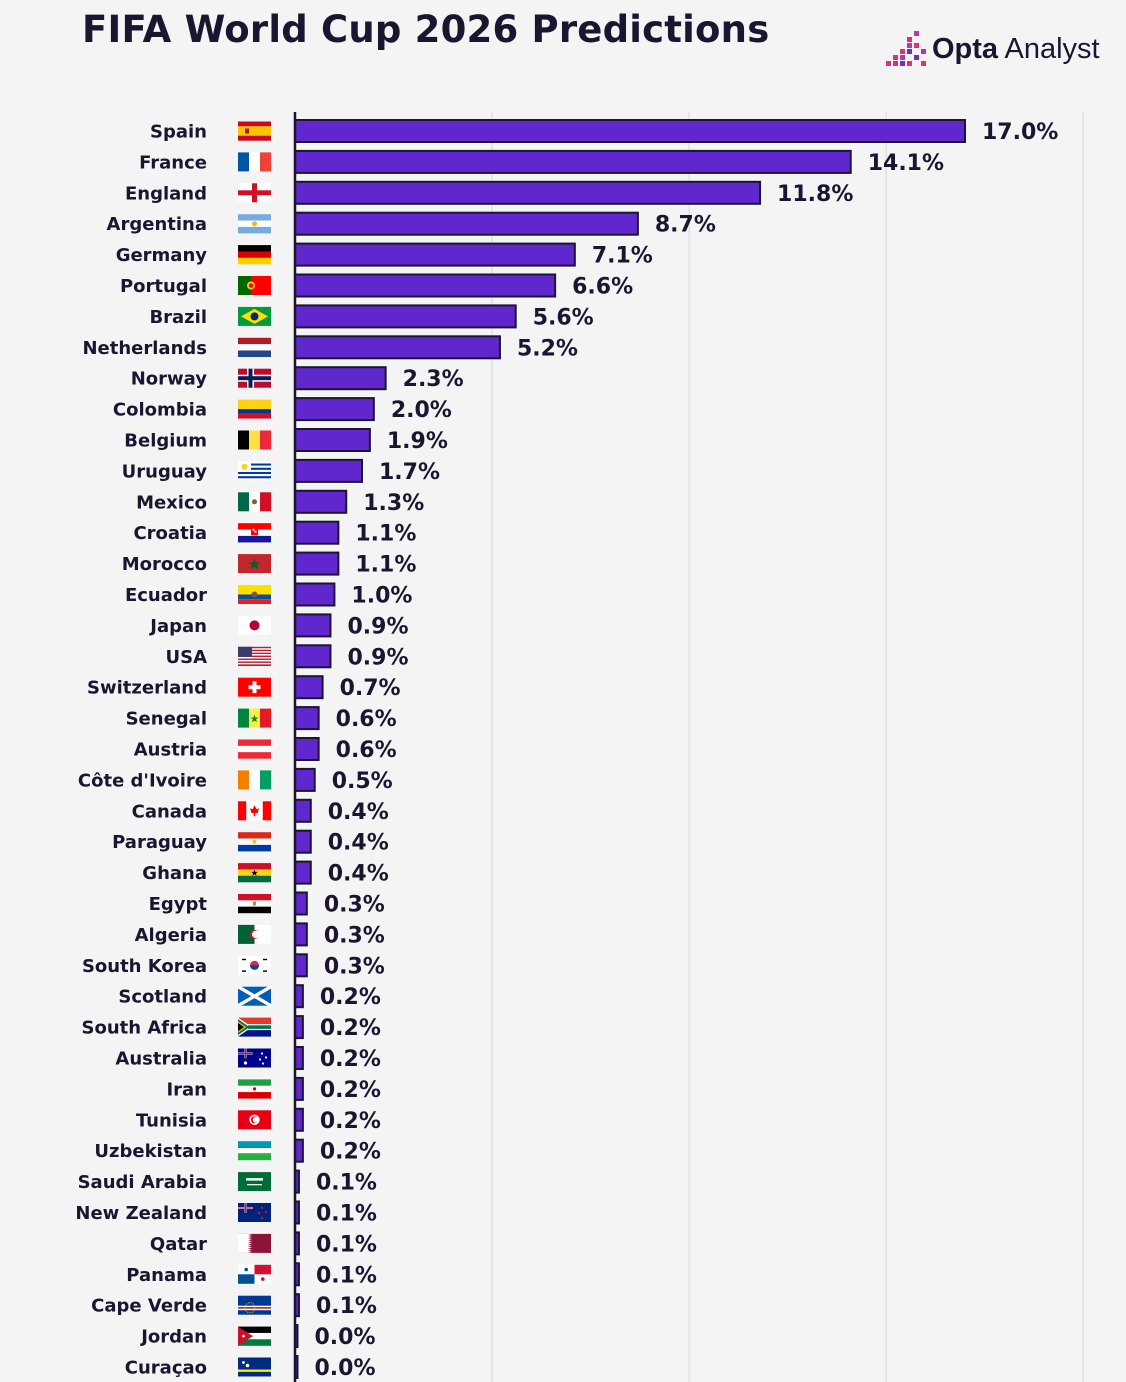 This screenshot has height=1382, width=1126. I want to click on value-label: 14.1%, so click(906, 163).